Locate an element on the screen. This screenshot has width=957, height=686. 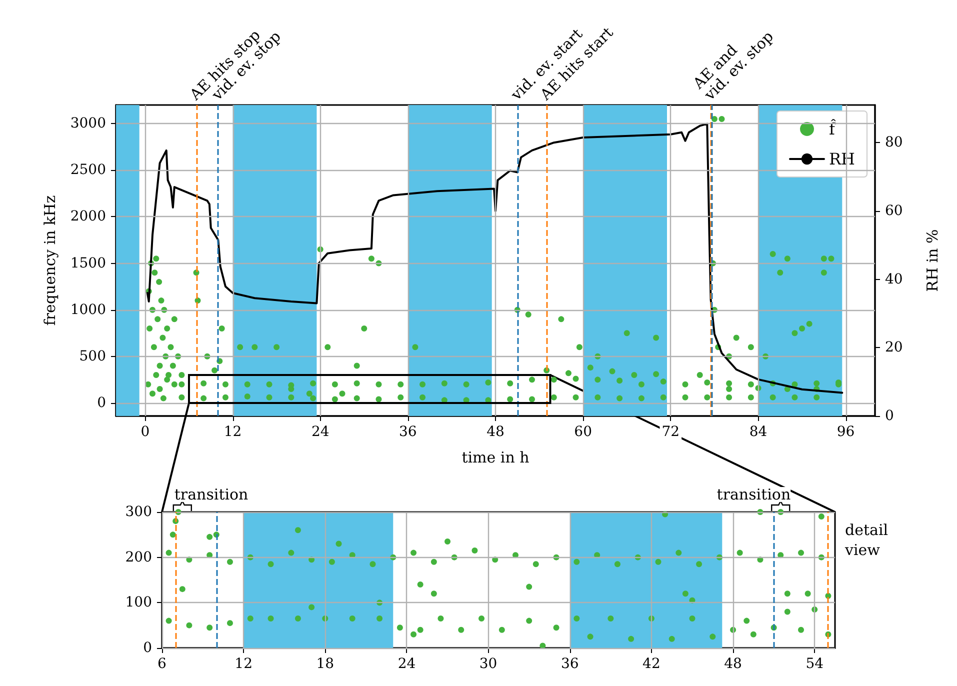
y2-tick-label: 20 is located at coordinates (894, 348).